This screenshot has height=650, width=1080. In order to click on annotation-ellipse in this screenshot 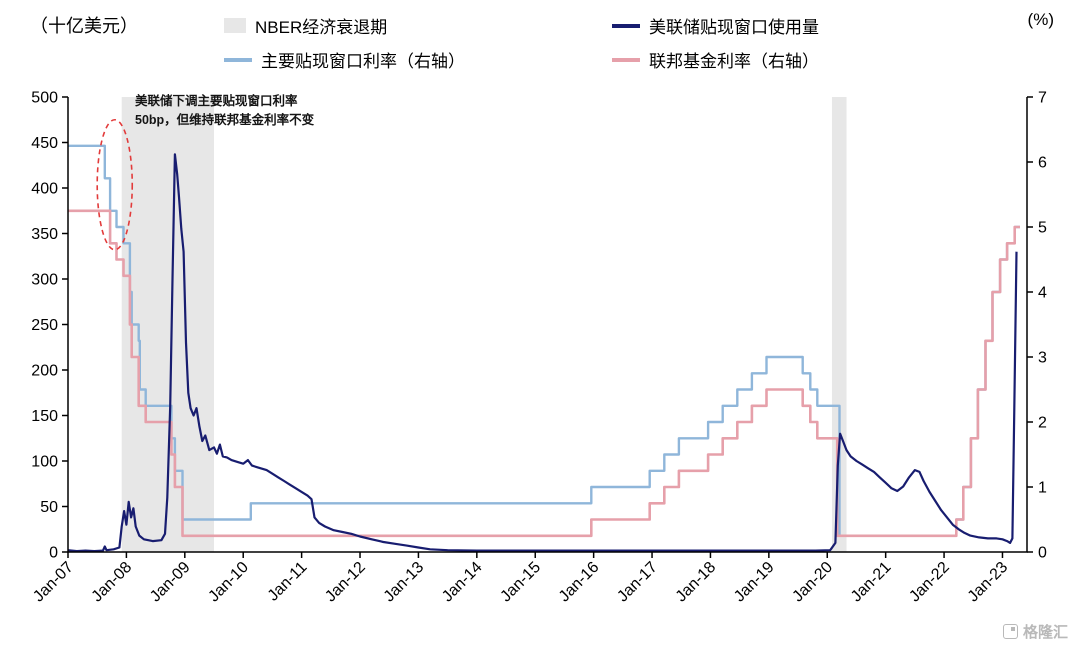, I will do `click(115, 184)`.